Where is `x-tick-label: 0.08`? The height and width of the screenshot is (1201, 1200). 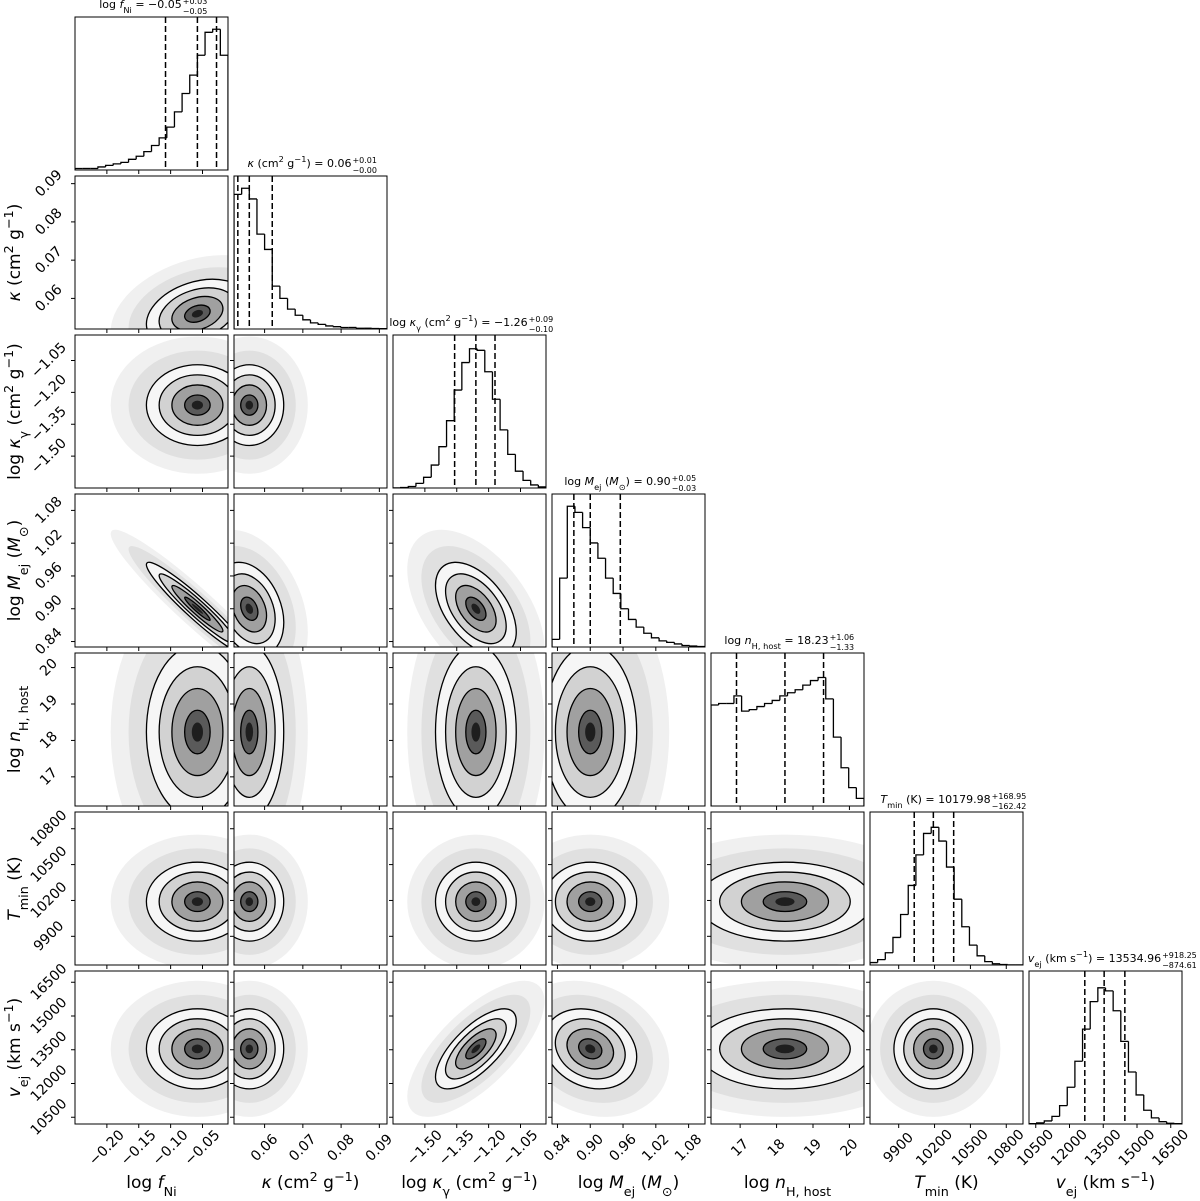
x-tick-label: 0.08 is located at coordinates (340, 1147).